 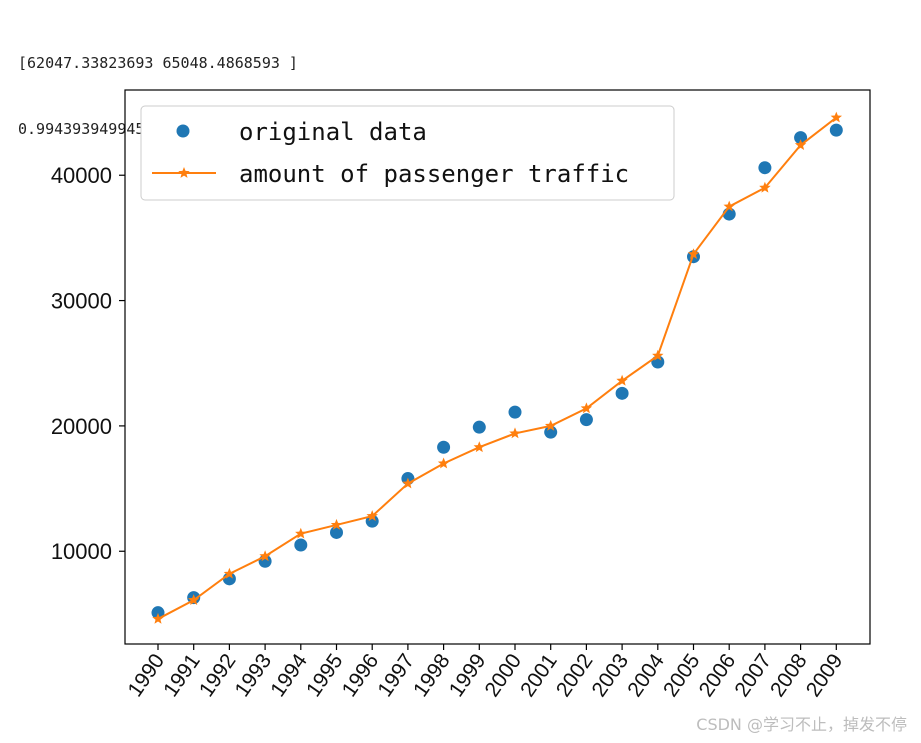 What do you see at coordinates (218, 675) in the screenshot?
I see `x-tick-label: 1992` at bounding box center [218, 675].